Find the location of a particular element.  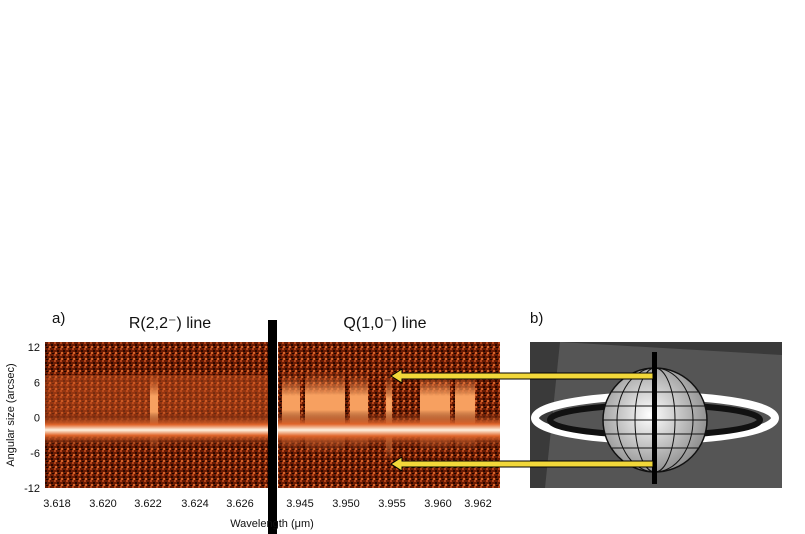

divider is located at coordinates (272, 427).